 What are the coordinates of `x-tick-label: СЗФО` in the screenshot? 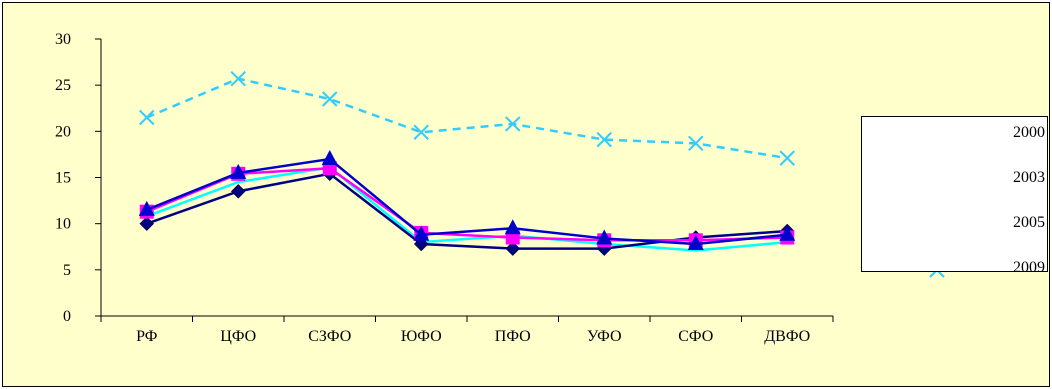 It's located at (329, 336).